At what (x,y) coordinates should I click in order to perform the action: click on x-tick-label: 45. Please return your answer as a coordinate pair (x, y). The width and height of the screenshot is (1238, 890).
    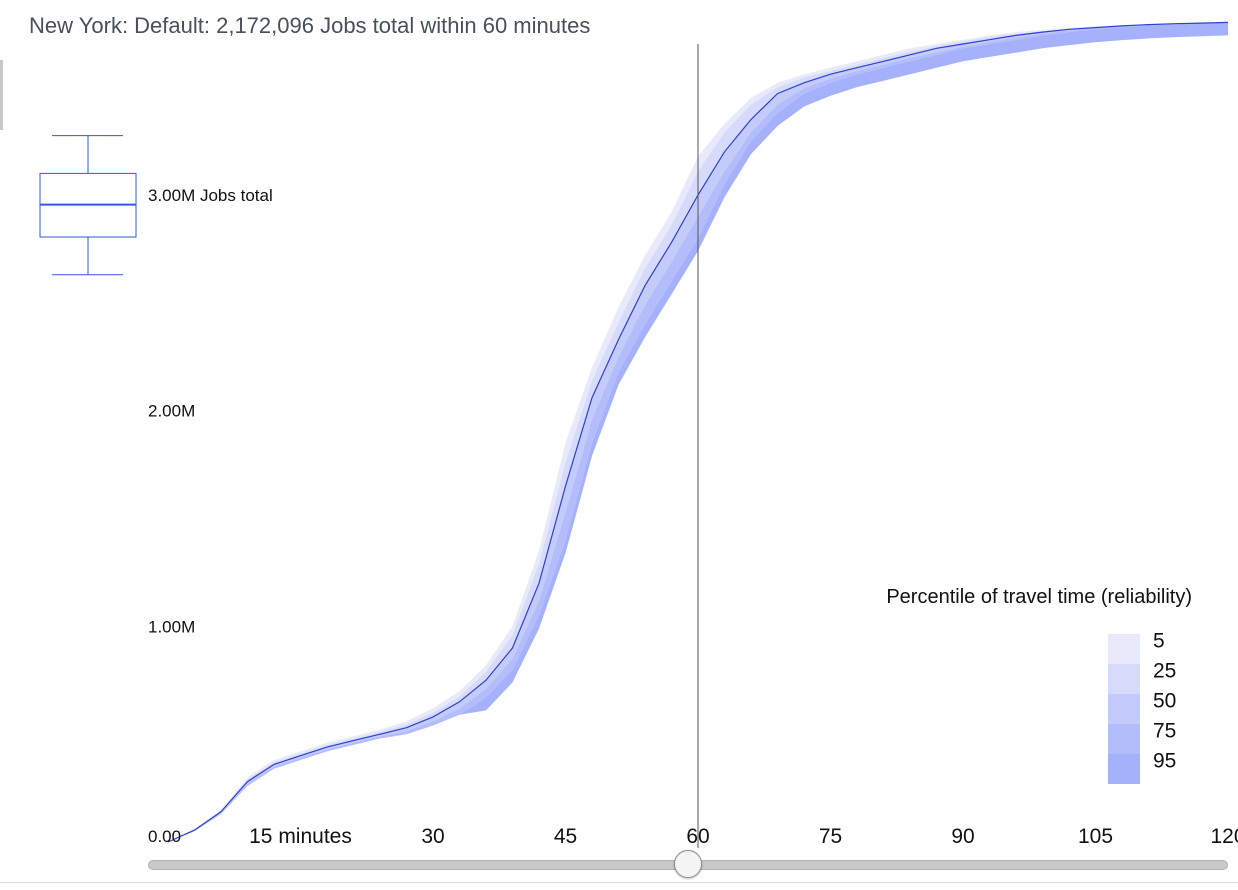
    Looking at the image, I should click on (565, 836).